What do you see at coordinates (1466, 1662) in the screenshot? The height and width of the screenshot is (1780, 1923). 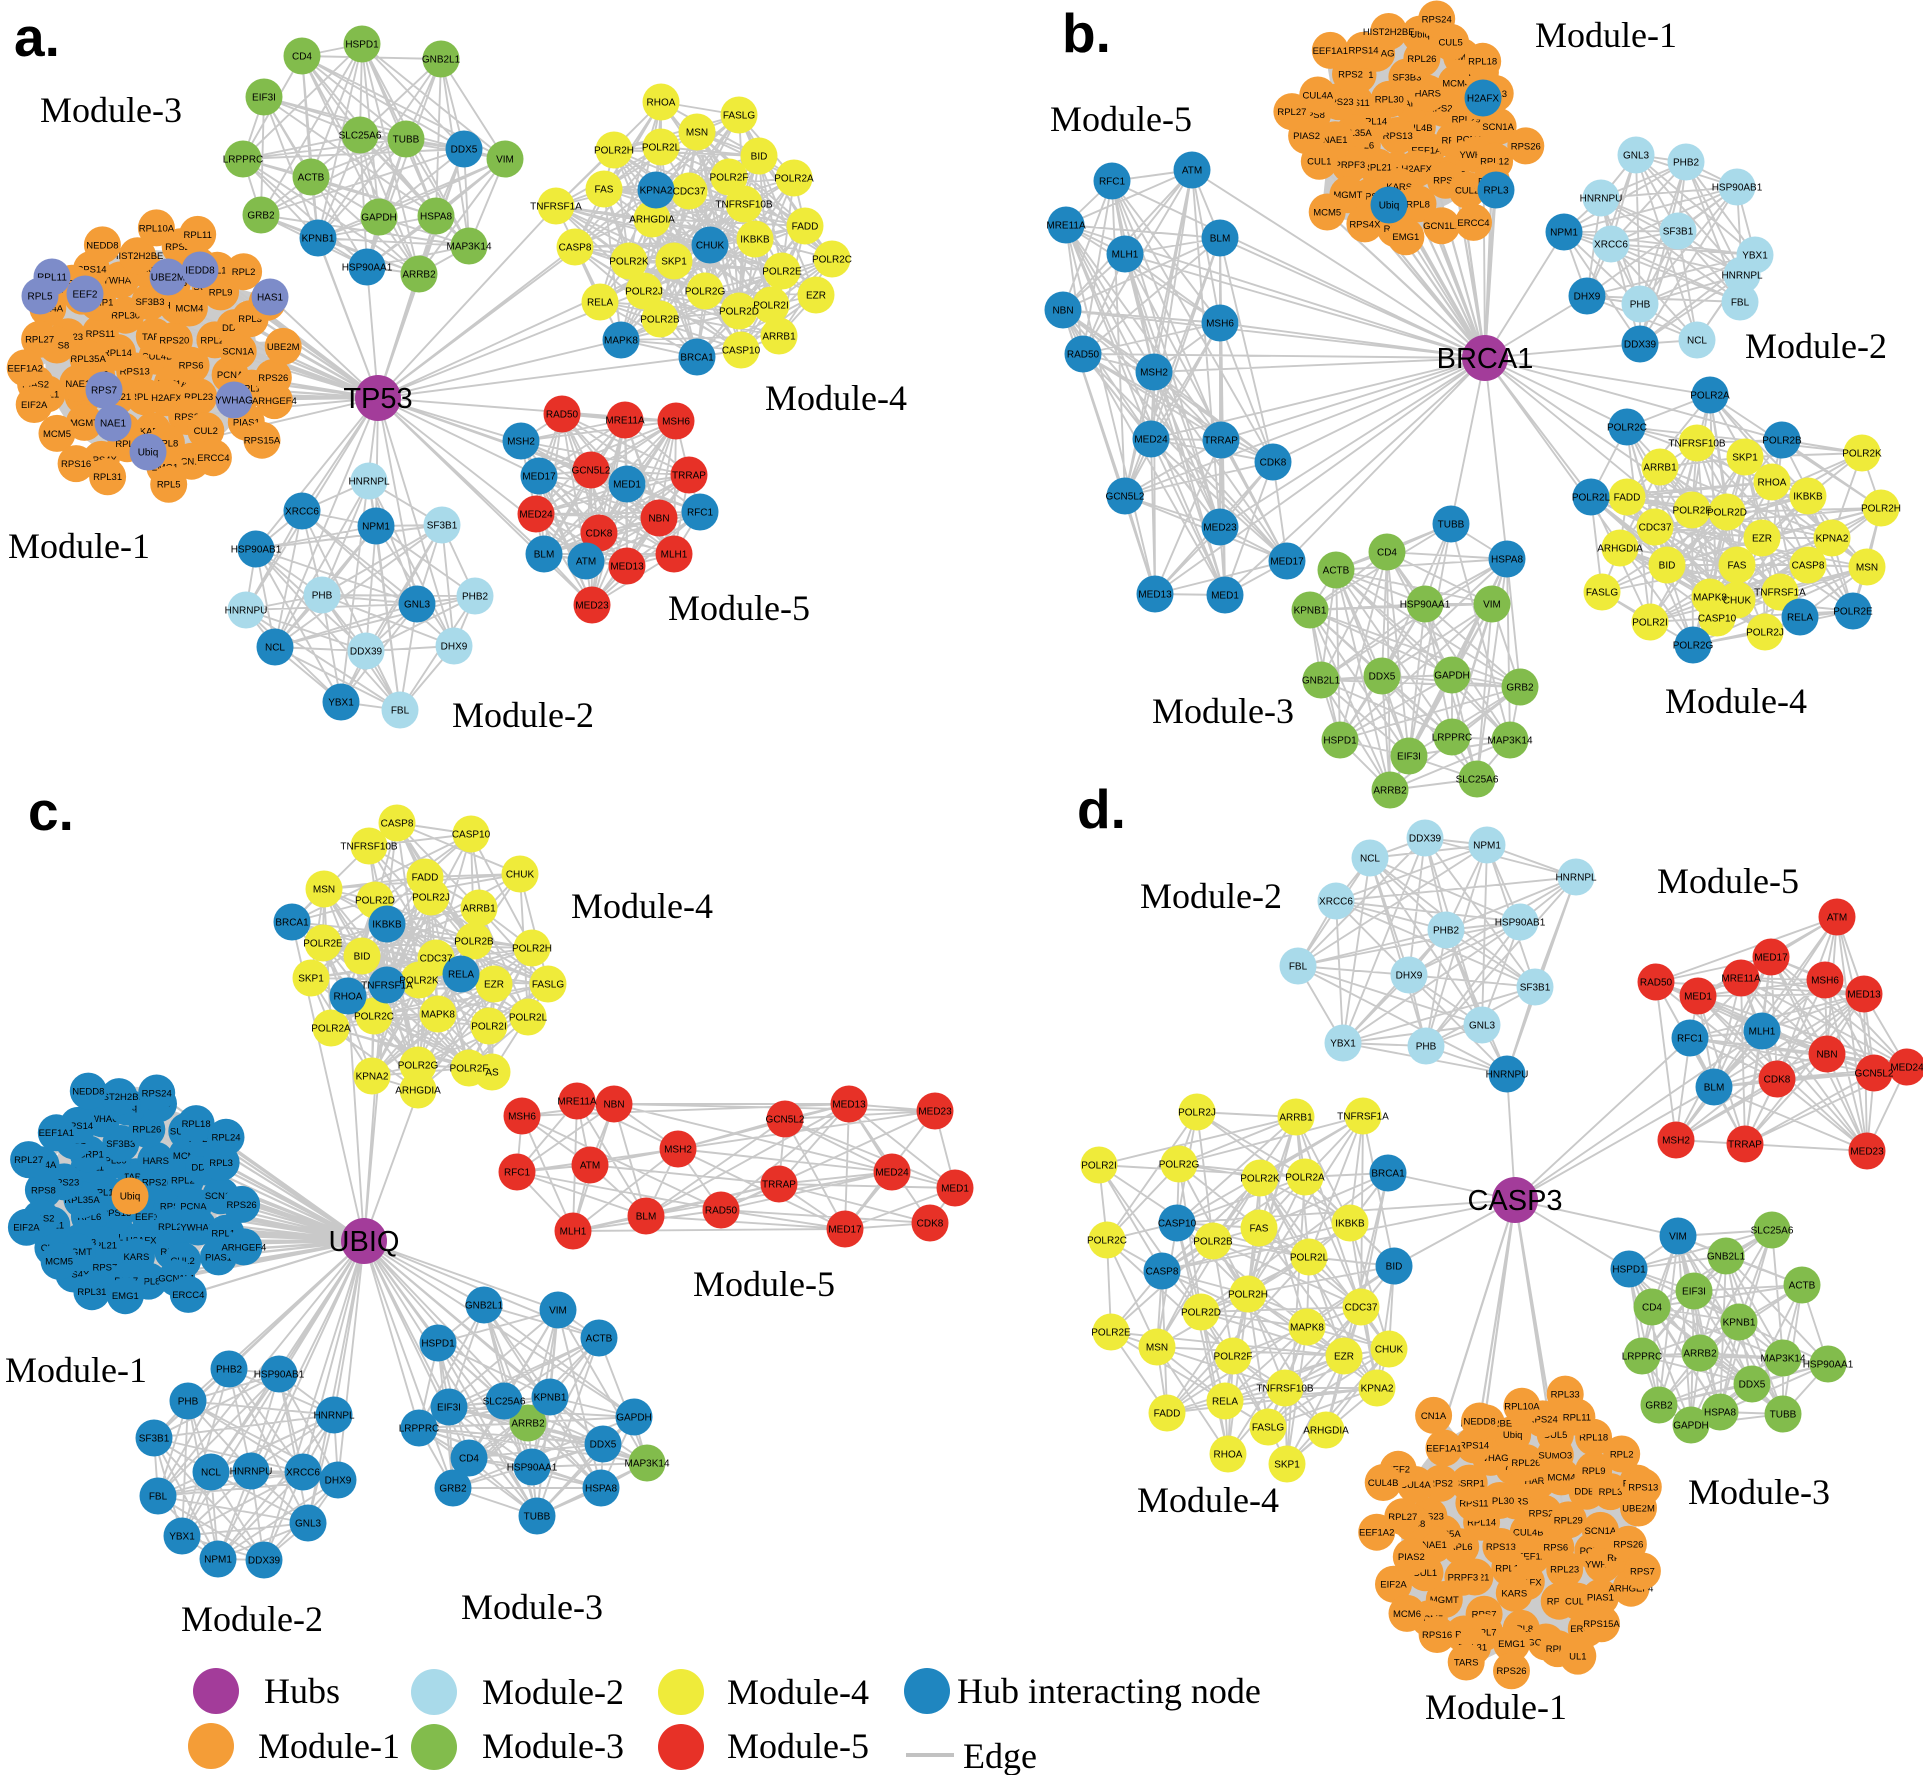 I see `svg-text: TARS` at bounding box center [1466, 1662].